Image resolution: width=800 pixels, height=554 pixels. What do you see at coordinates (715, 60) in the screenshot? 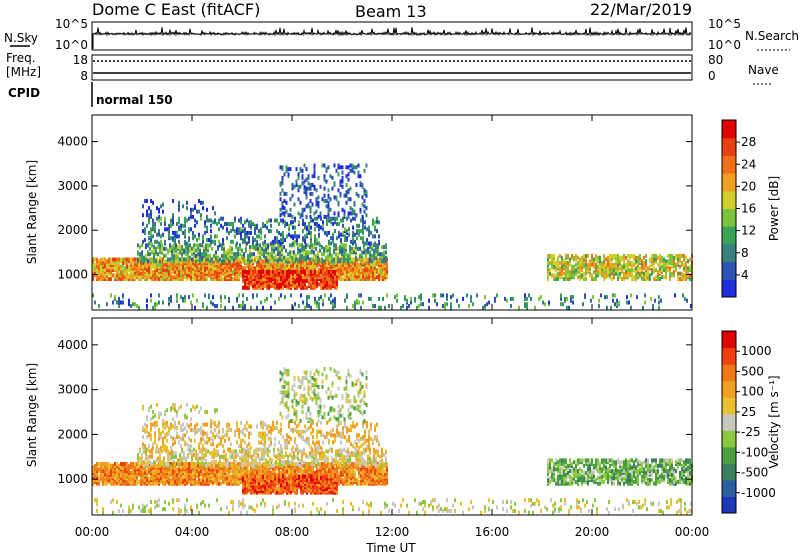
I see `nave-tick-top: 80` at bounding box center [715, 60].